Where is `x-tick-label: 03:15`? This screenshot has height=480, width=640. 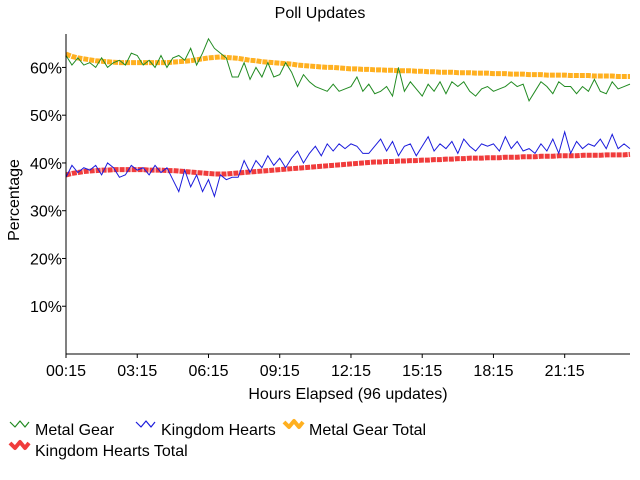
x-tick-label: 03:15 is located at coordinates (137, 371).